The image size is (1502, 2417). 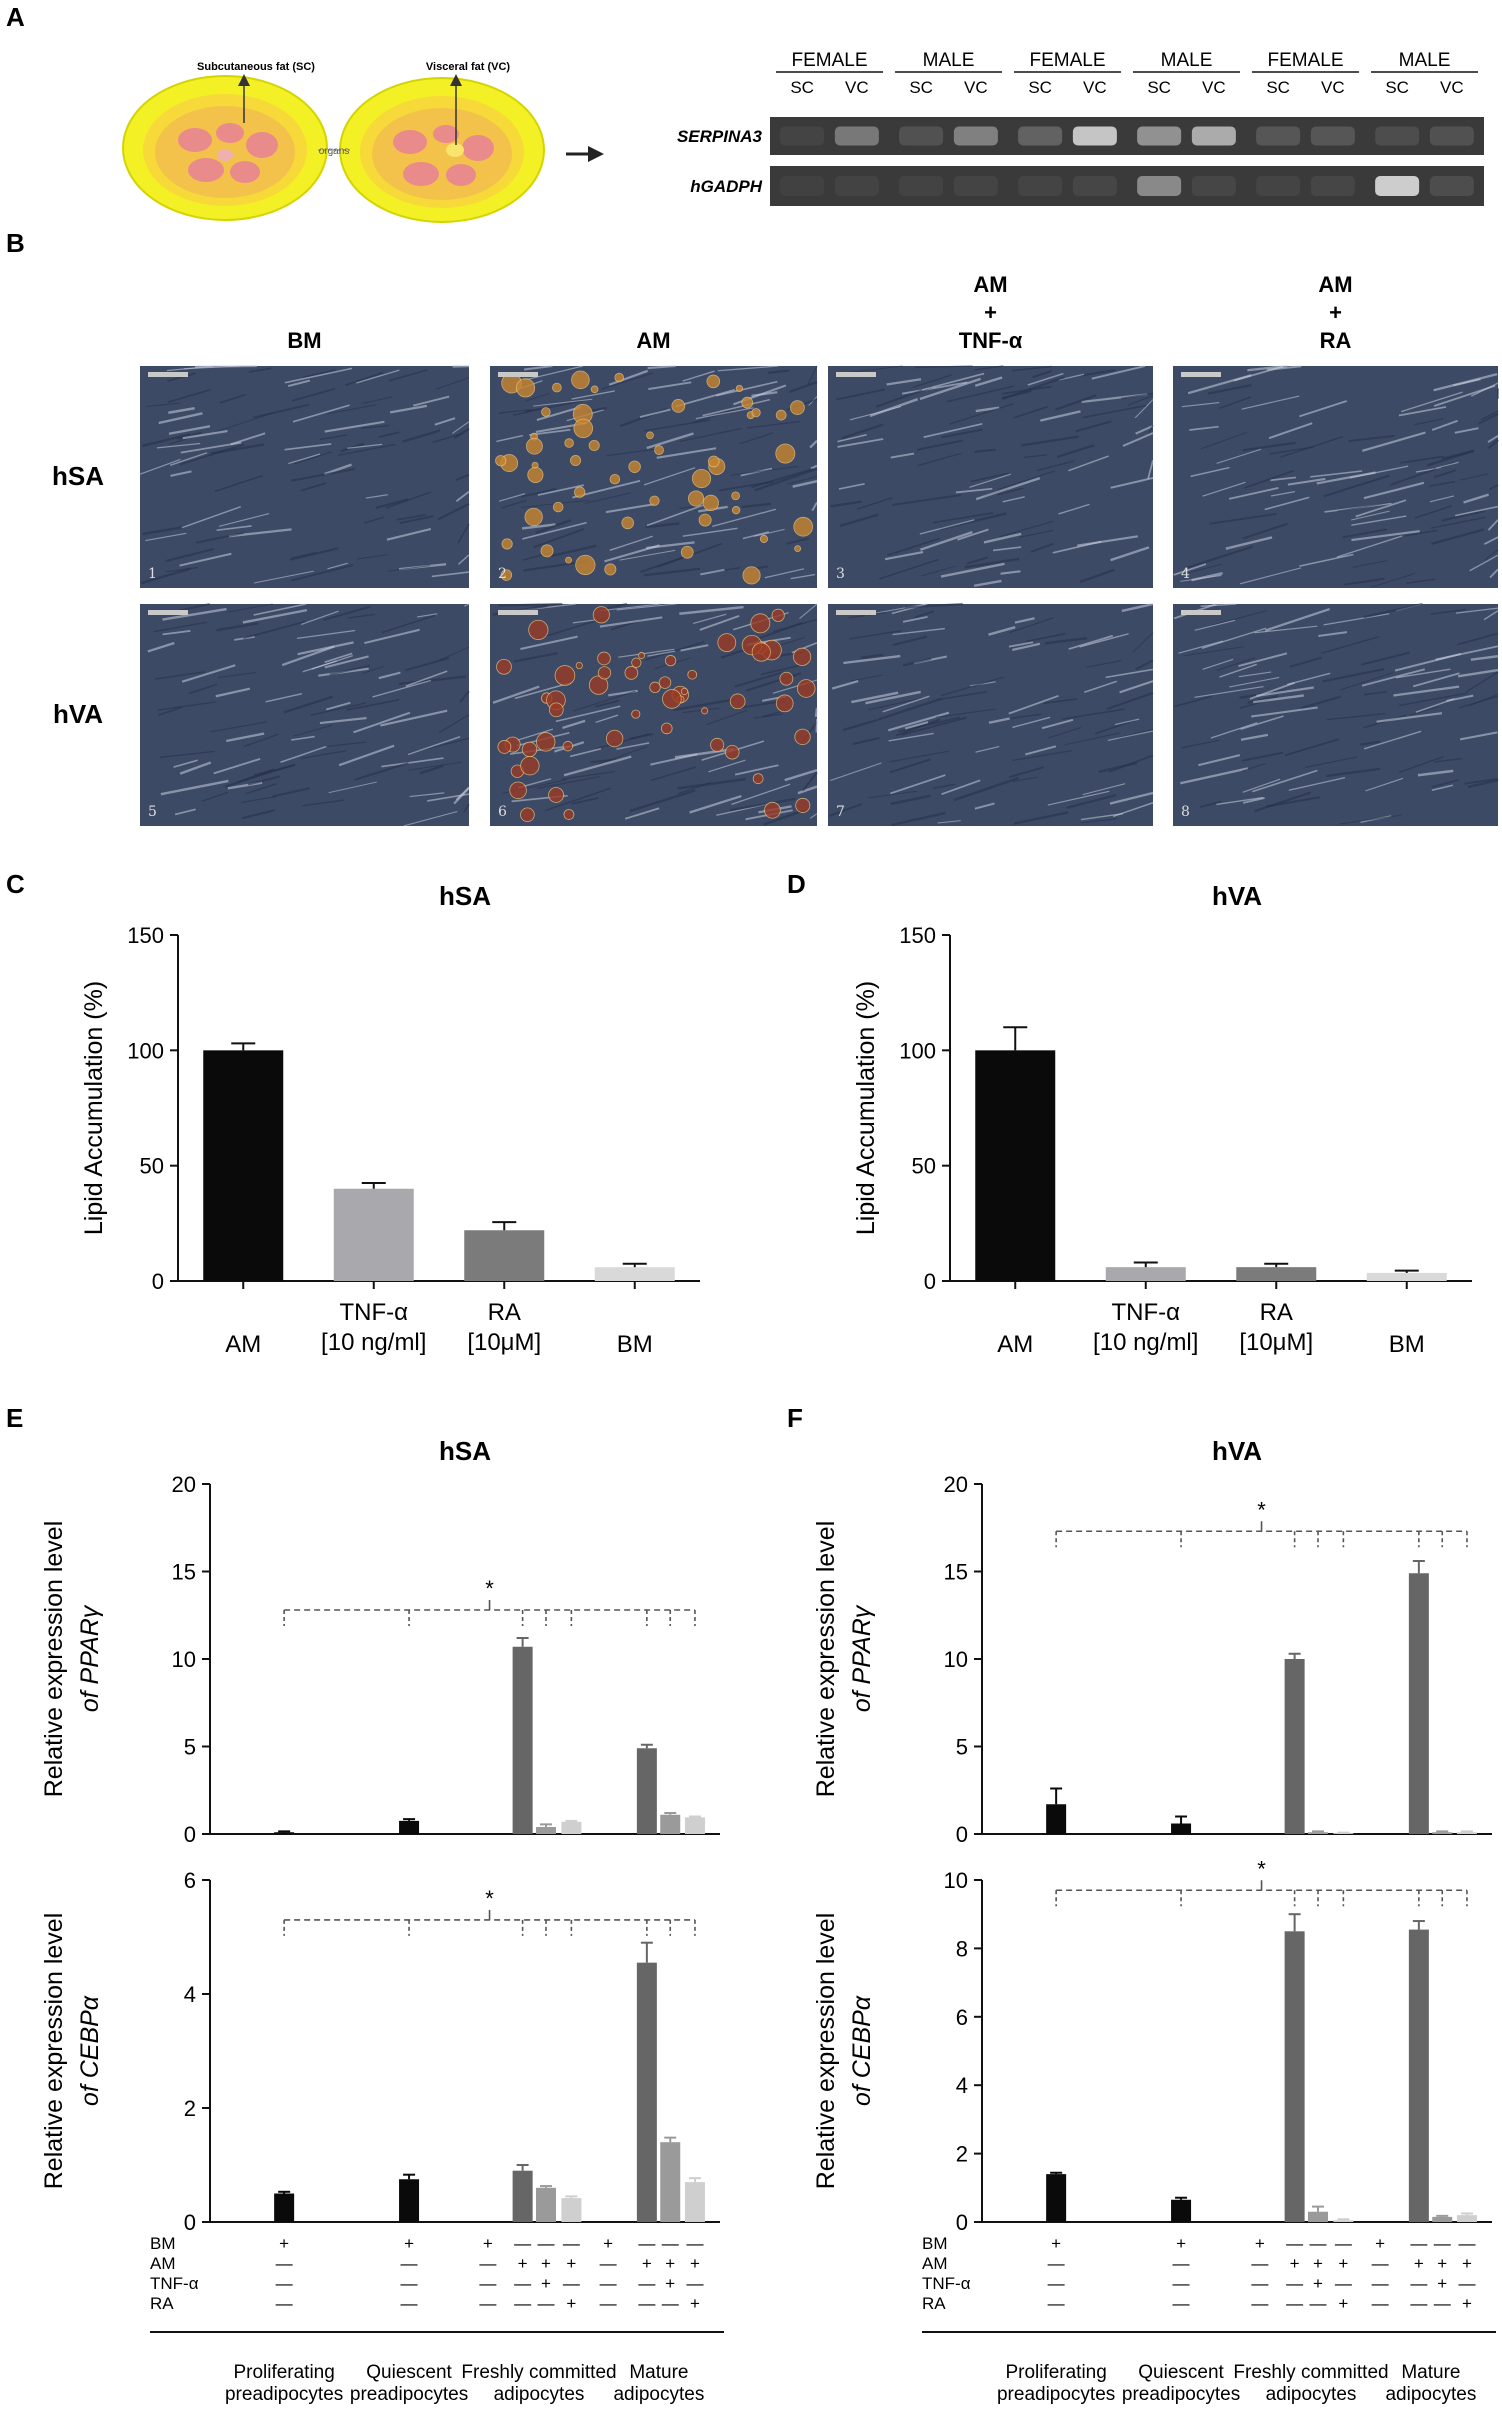 What do you see at coordinates (857, 87) in the screenshot?
I see `gel-lane-label: VC` at bounding box center [857, 87].